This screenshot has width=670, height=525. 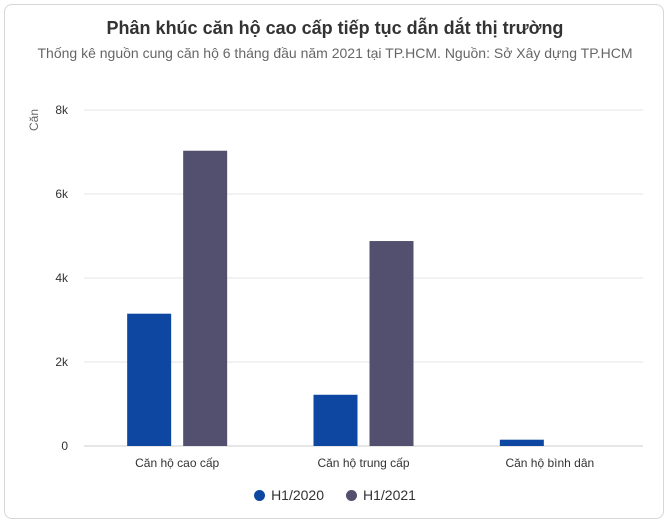 I want to click on y-tick-label: 2k, so click(x=62, y=362).